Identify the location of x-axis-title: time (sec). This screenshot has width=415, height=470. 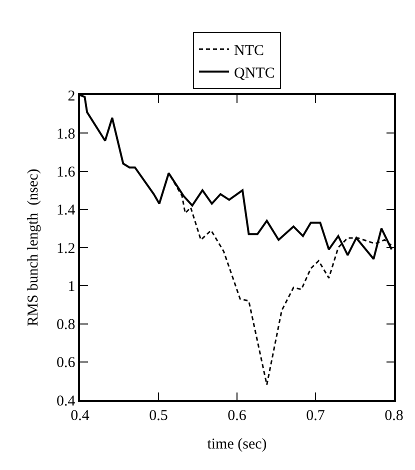
(237, 444).